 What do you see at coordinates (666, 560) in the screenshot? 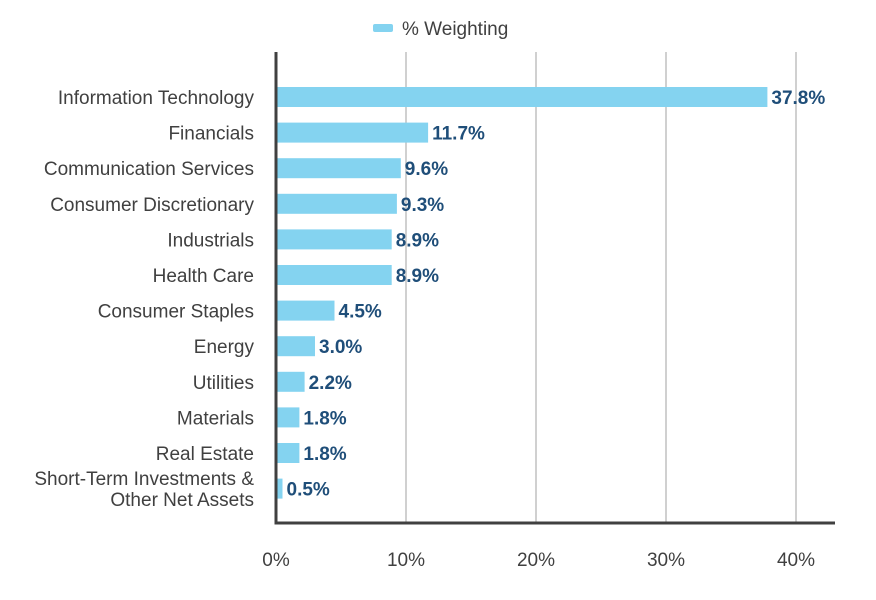
I see `x-tick-label: 30%` at bounding box center [666, 560].